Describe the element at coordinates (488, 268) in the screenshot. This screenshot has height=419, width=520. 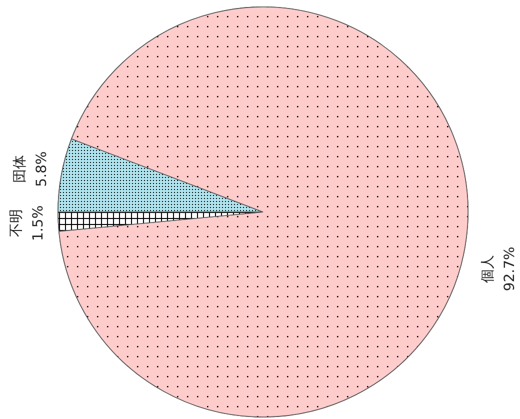
I see `slice-label: 個人` at that location.